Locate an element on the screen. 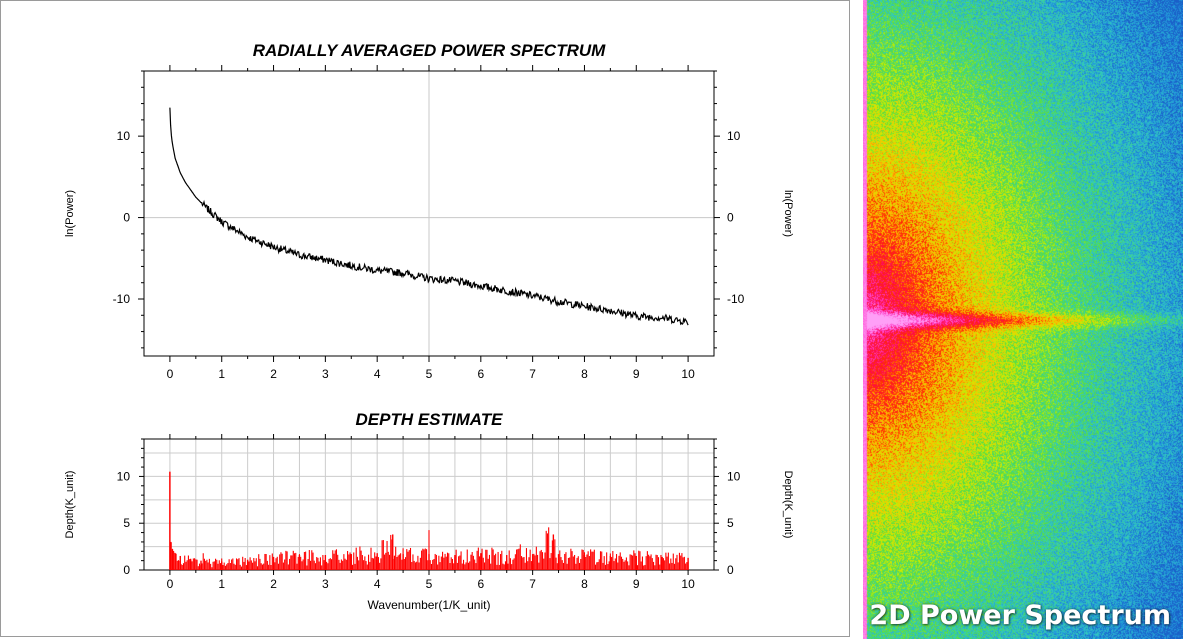 Image resolution: width=1183 pixels, height=641 pixels. depth-bars is located at coordinates (429, 520).